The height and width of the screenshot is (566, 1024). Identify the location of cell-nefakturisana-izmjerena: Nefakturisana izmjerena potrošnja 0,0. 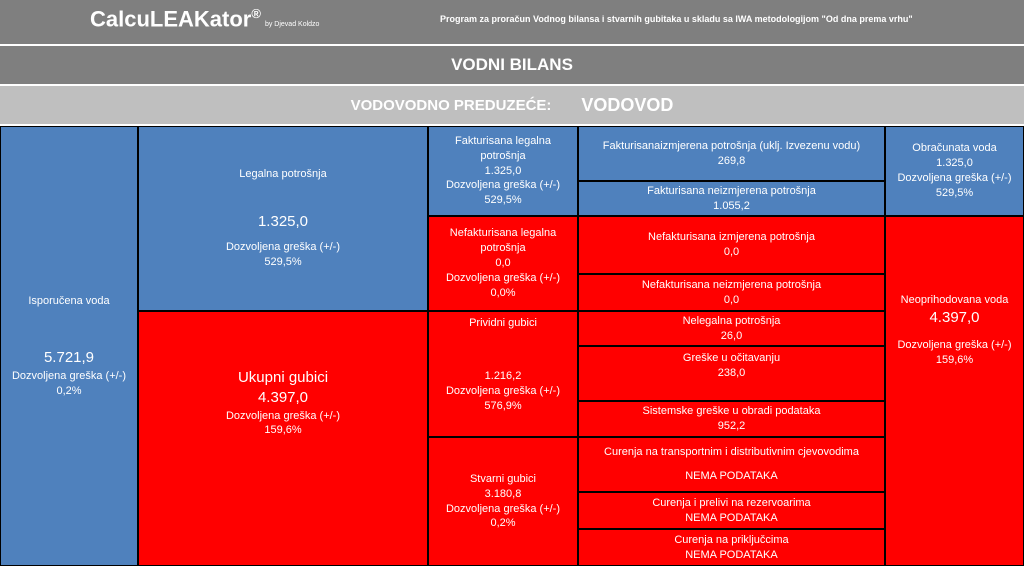
(731, 245).